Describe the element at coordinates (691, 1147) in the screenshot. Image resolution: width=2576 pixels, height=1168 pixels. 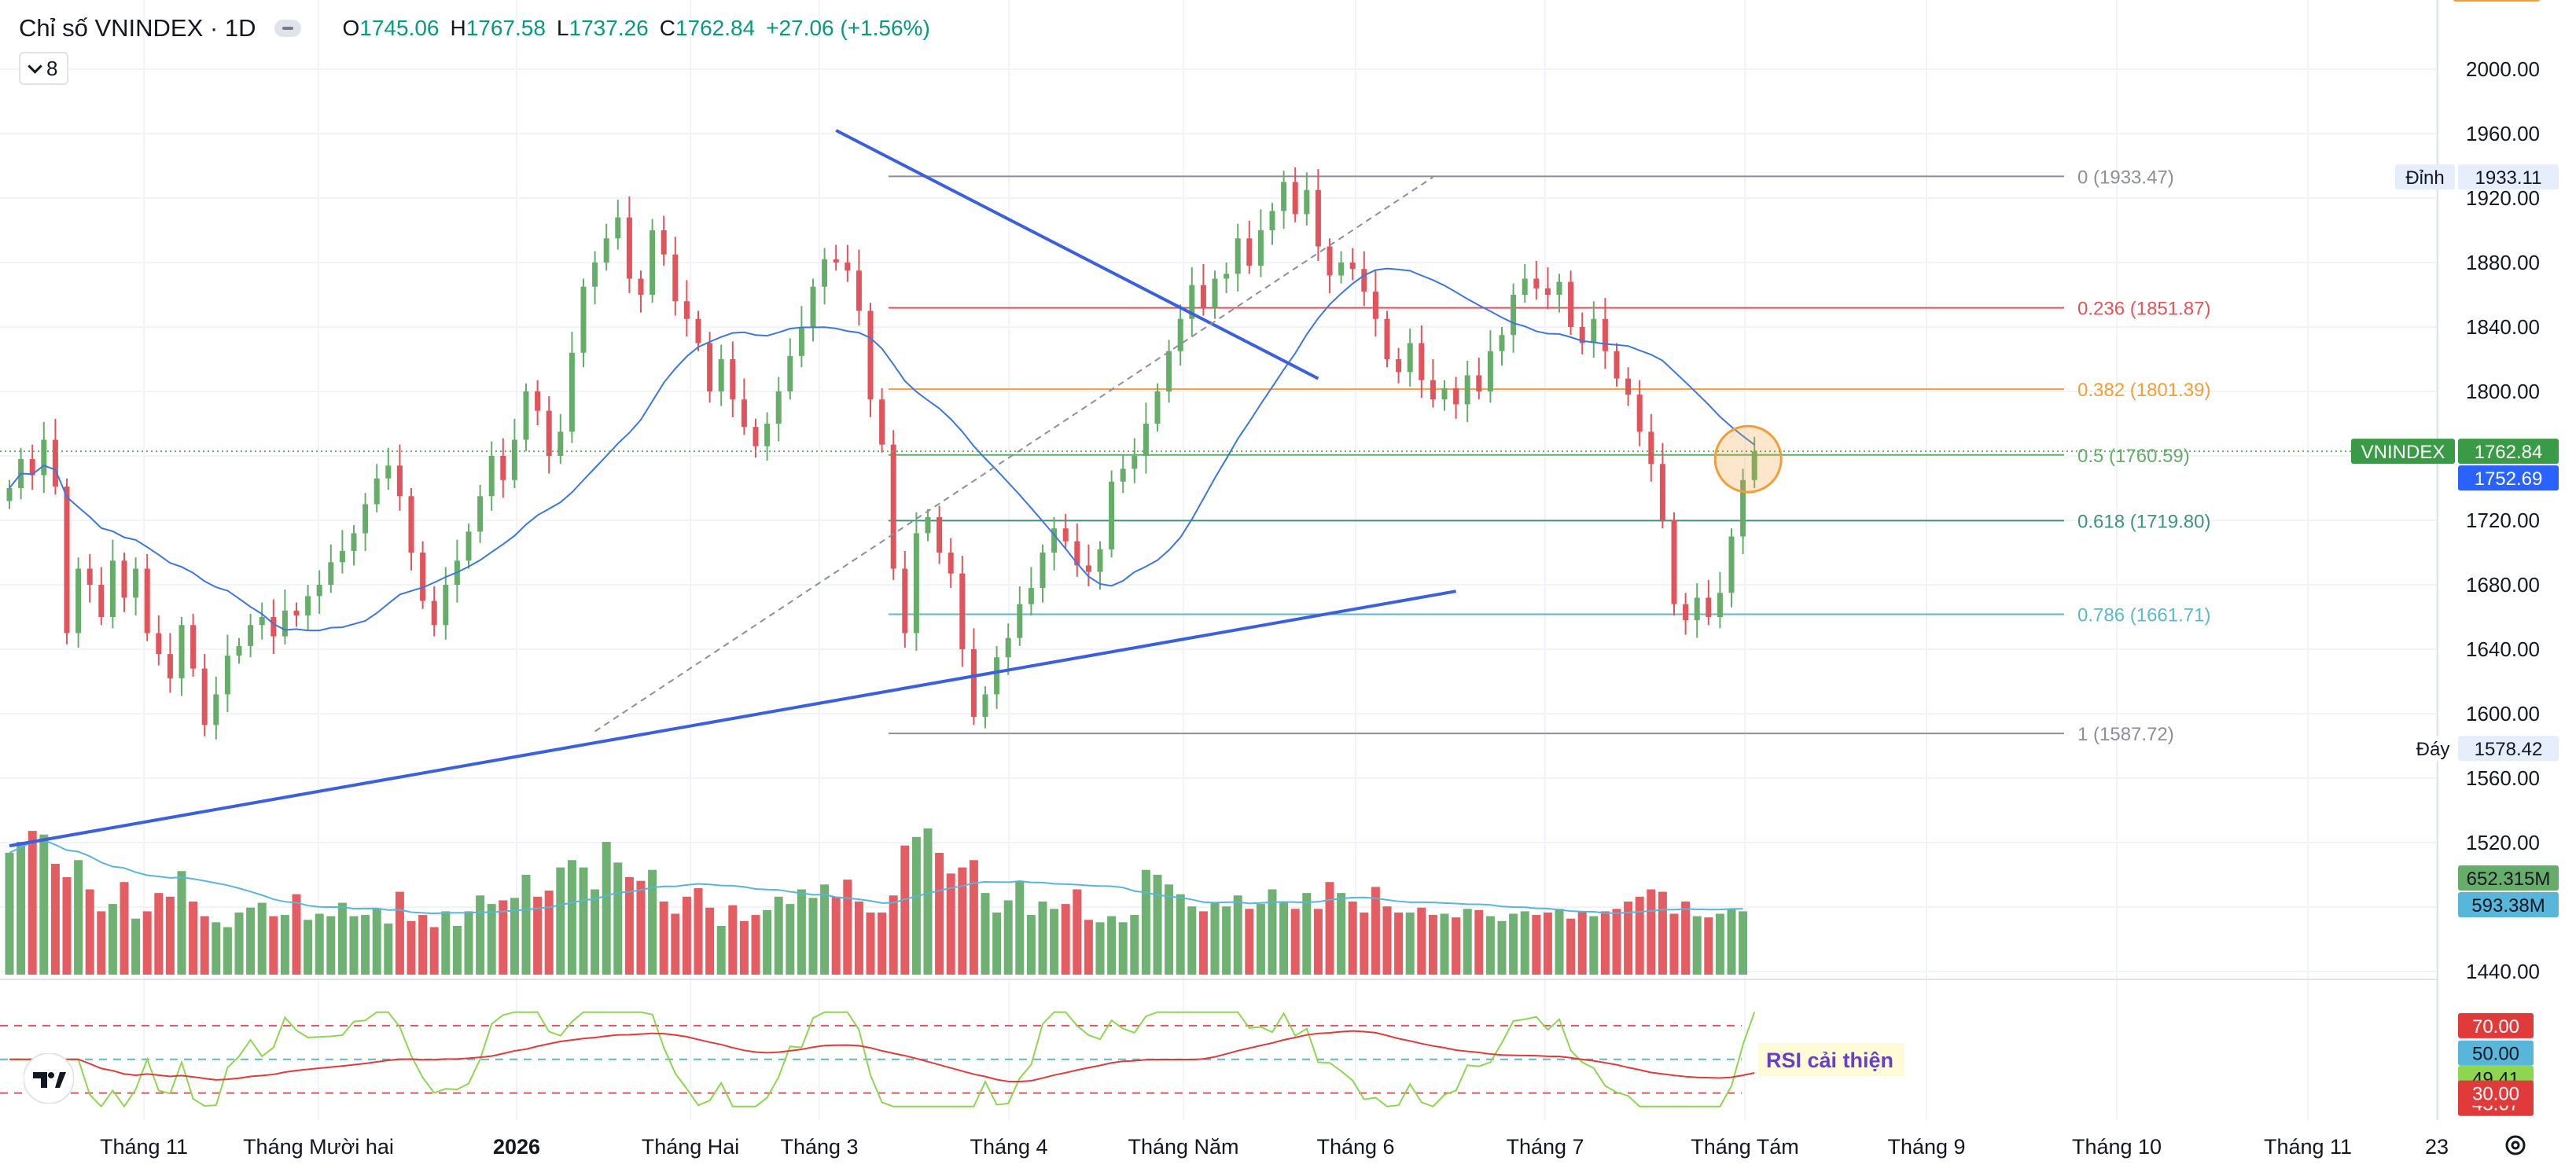
I see `x-tick-label: Tháng Hai` at that location.